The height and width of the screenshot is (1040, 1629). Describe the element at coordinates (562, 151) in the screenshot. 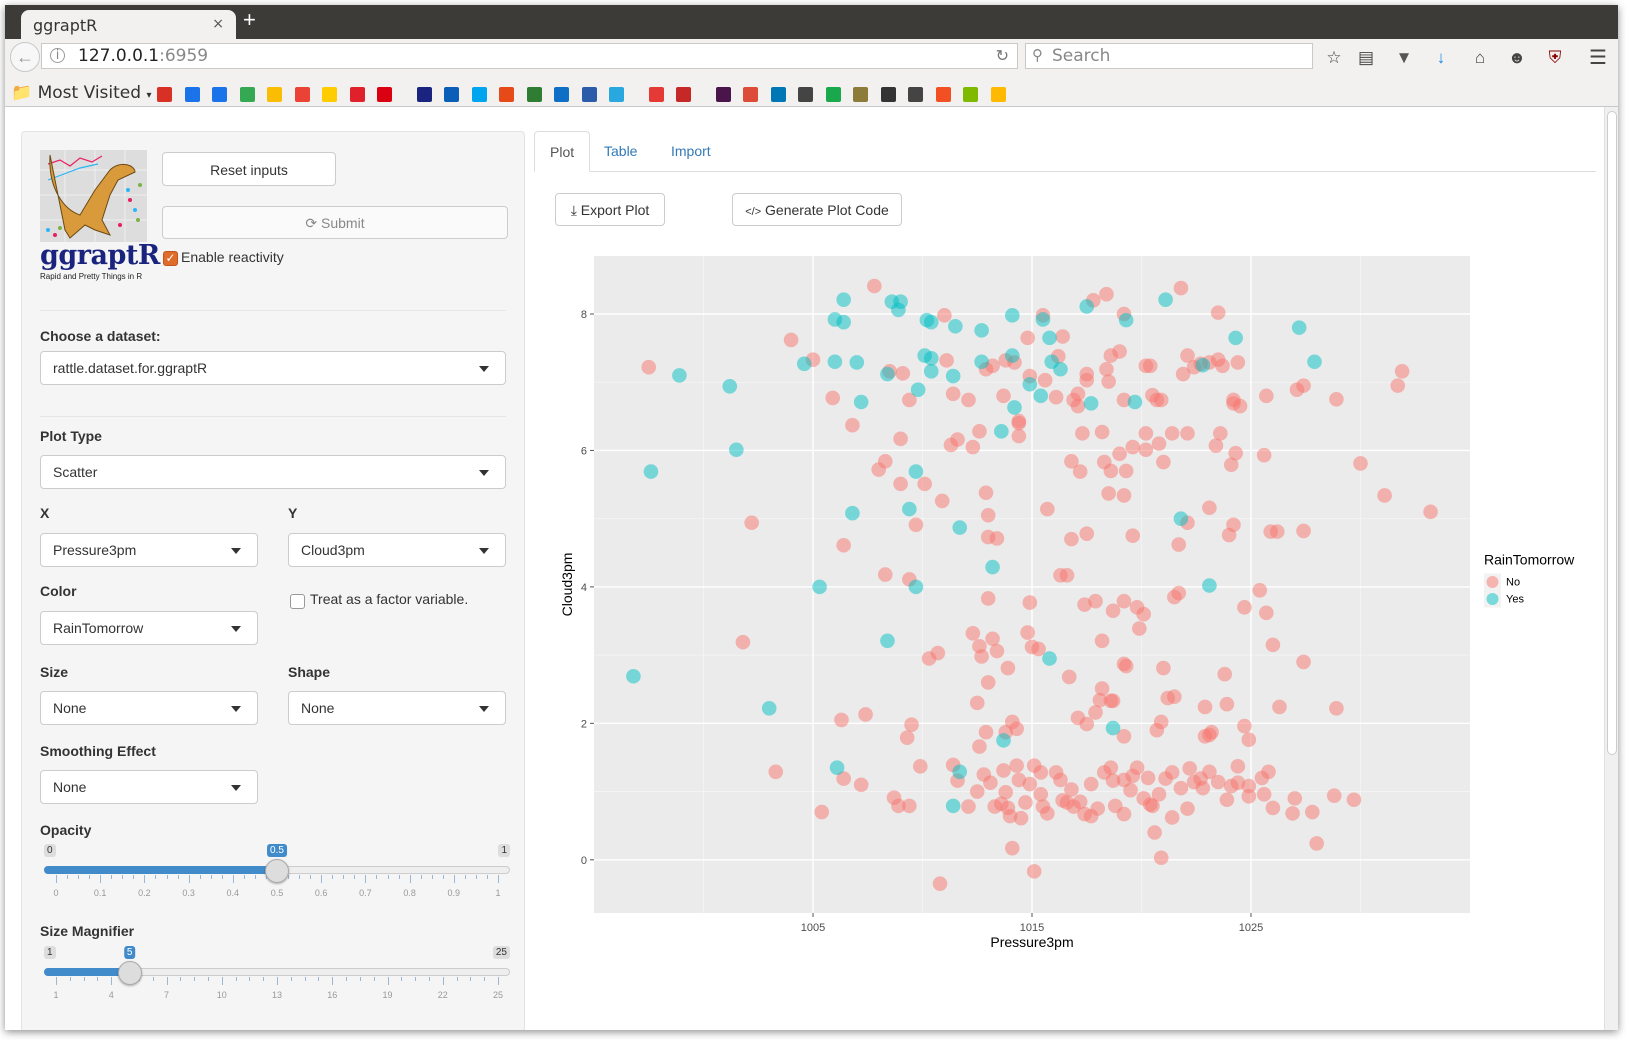

I see `tab-plot: Plot` at that location.